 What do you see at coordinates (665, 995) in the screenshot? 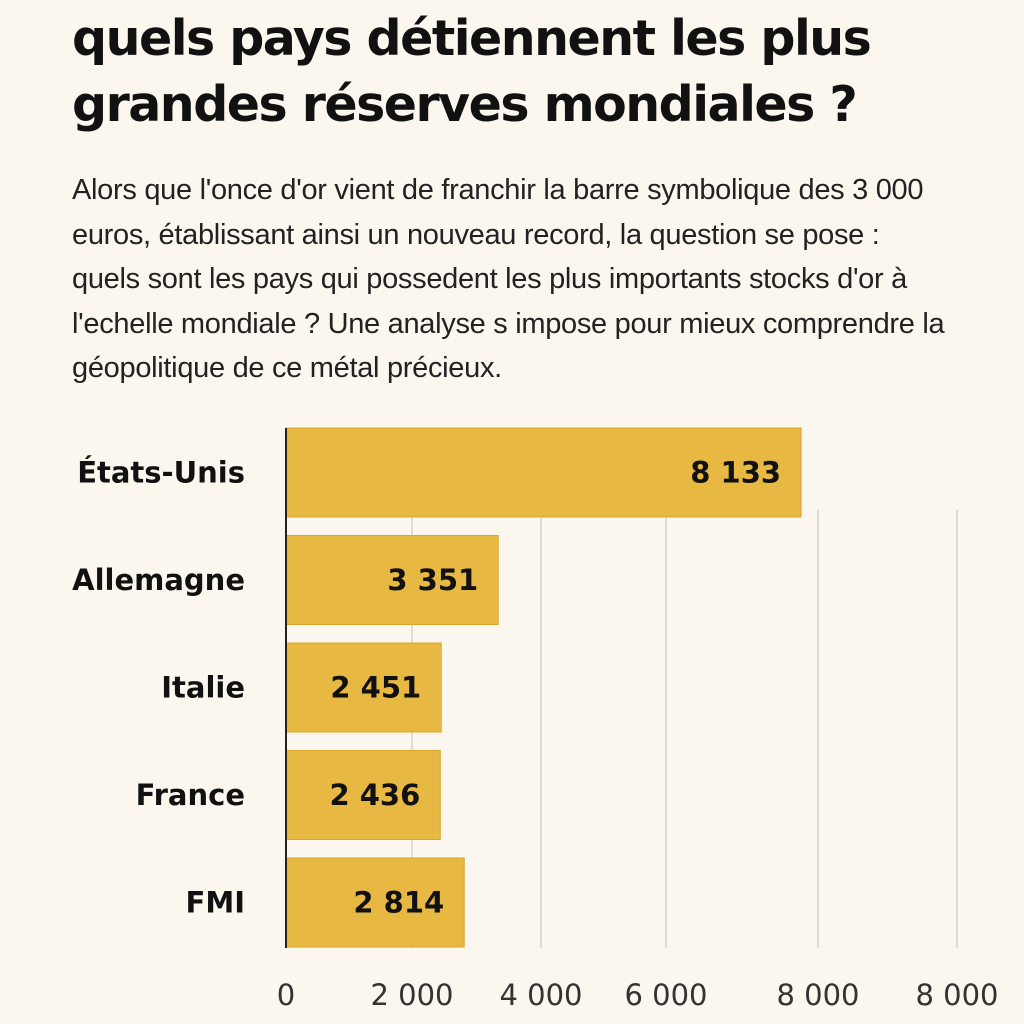
I see `x-tick-label: 6 000` at bounding box center [665, 995].